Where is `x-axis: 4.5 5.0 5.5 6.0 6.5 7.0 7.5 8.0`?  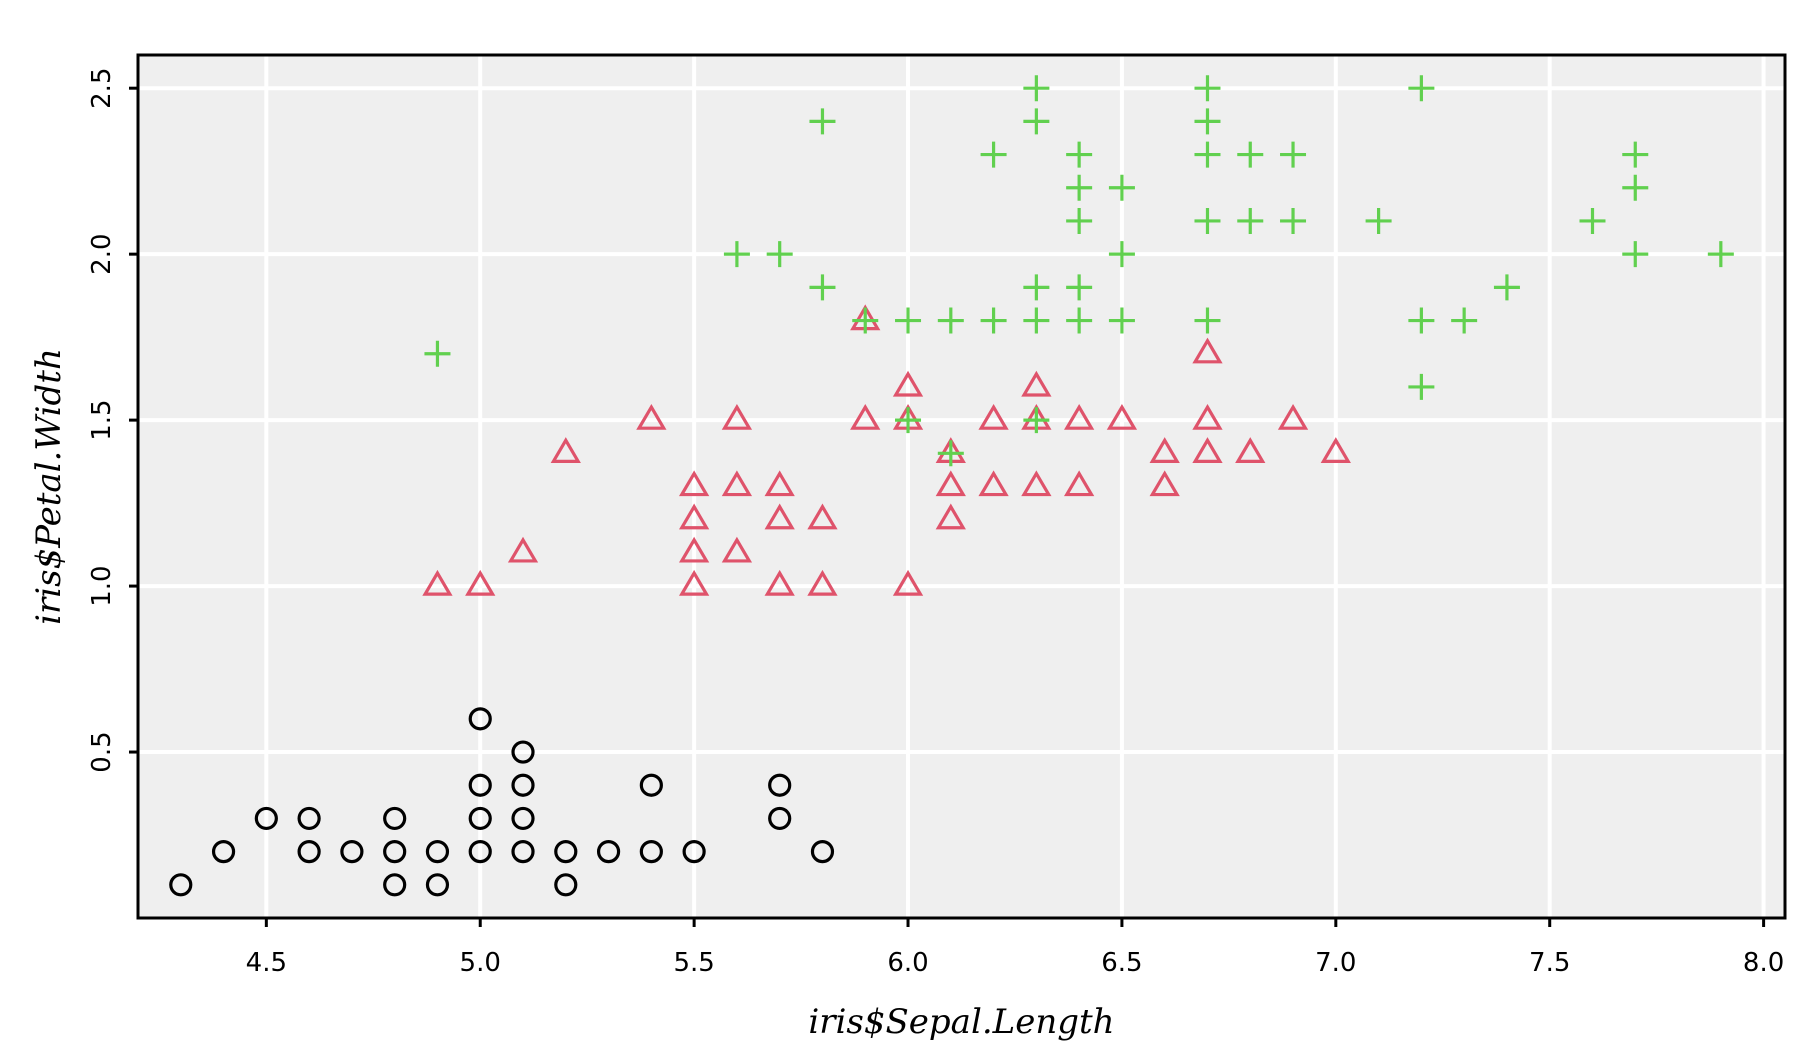 x-axis: 4.5 5.0 5.5 6.0 6.5 7.0 7.5 8.0 is located at coordinates (1015, 948).